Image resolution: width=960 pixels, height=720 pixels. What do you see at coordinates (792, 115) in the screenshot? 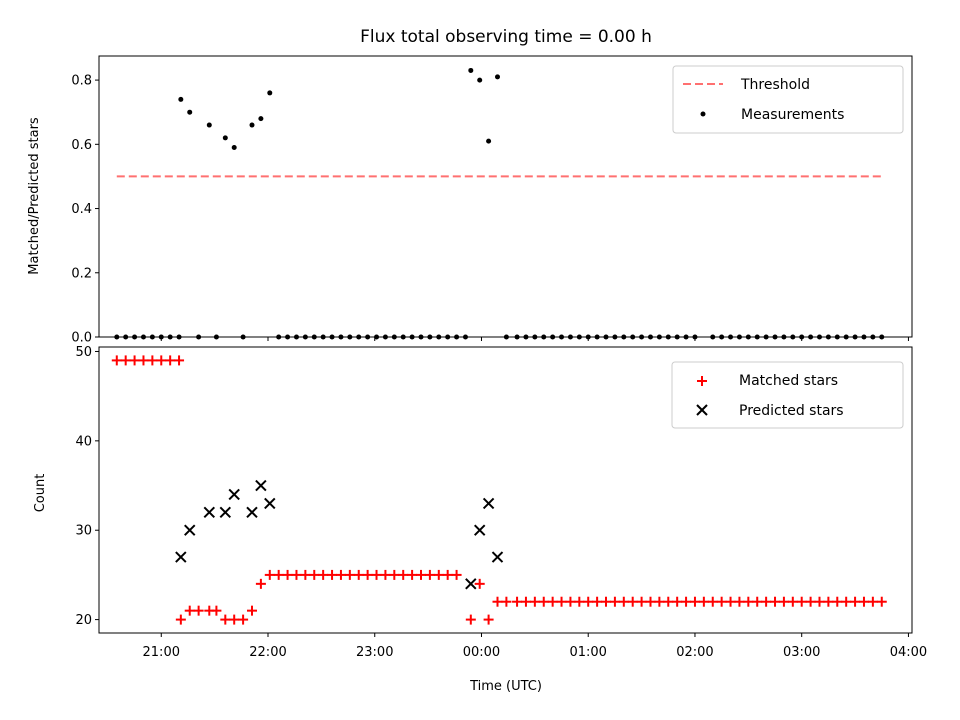
I see `measurements-legend-label: Measurements` at bounding box center [792, 115].